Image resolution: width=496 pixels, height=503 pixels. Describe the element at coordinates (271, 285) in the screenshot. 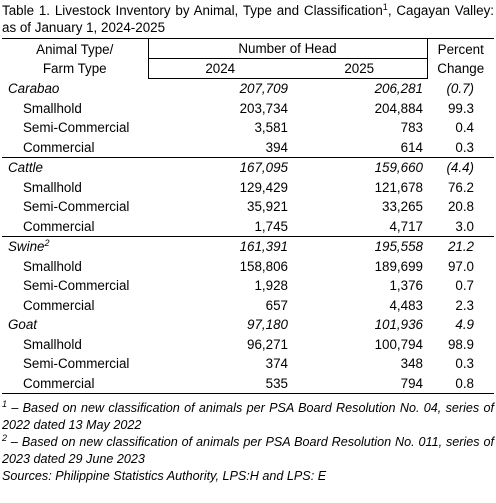

I see `value-cell: 1,928` at that location.